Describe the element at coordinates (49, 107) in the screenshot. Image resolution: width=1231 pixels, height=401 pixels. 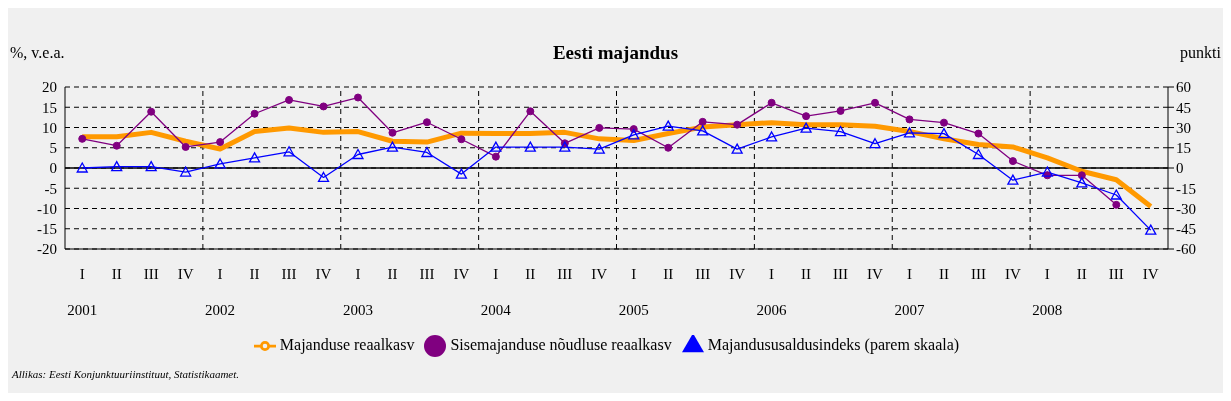
I see `y-tick-label: 15` at that location.